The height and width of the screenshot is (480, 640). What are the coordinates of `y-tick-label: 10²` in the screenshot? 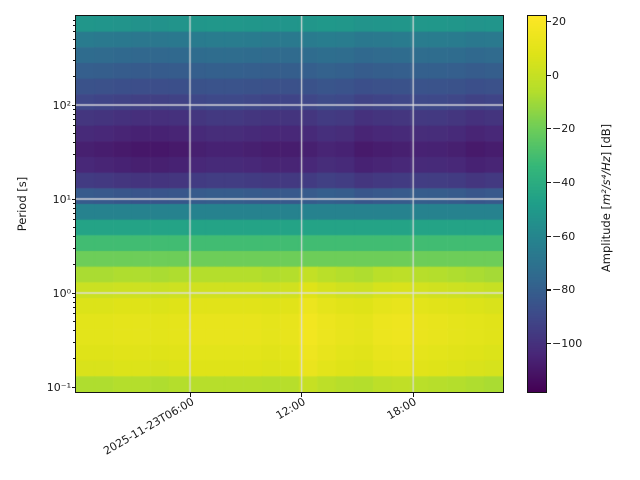 It's located at (61, 105).